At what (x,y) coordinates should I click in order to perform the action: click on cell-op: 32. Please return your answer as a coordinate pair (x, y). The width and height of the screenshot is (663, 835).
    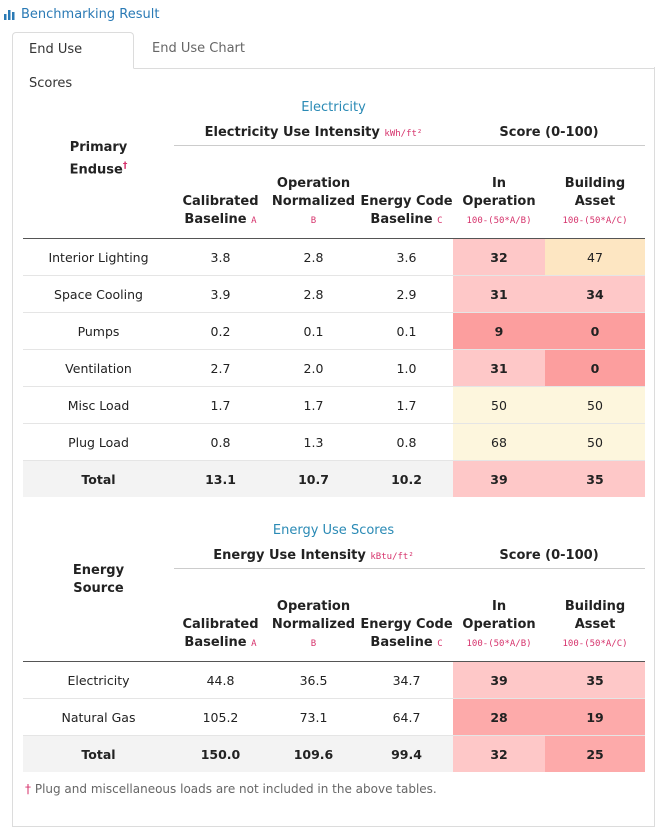
    Looking at the image, I should click on (499, 257).